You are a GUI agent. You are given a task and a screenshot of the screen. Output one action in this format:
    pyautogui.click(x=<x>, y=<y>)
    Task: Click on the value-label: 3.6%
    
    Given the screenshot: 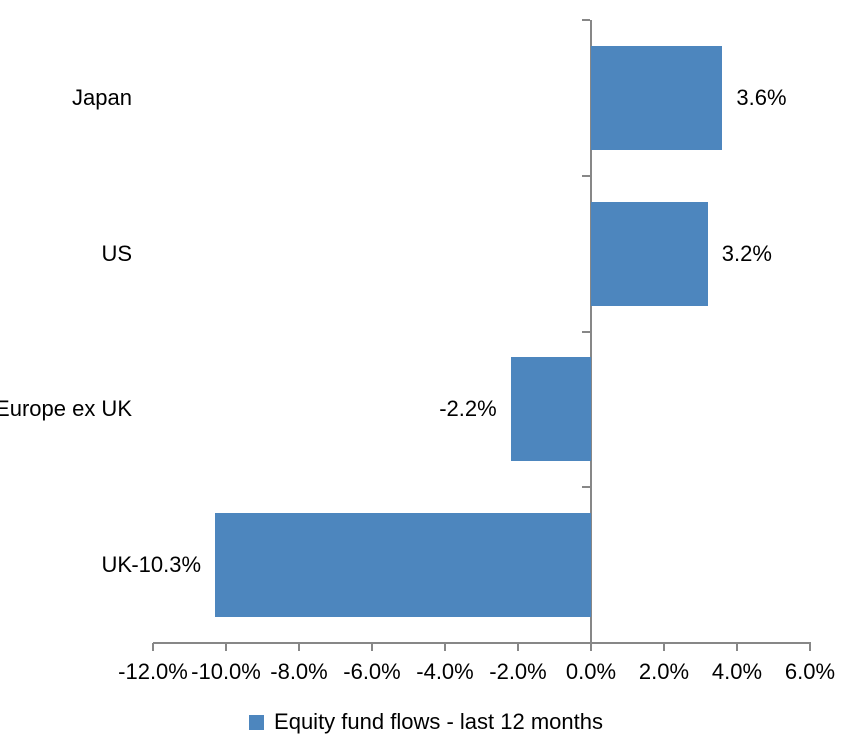 What is the action you would take?
    pyautogui.click(x=761, y=97)
    